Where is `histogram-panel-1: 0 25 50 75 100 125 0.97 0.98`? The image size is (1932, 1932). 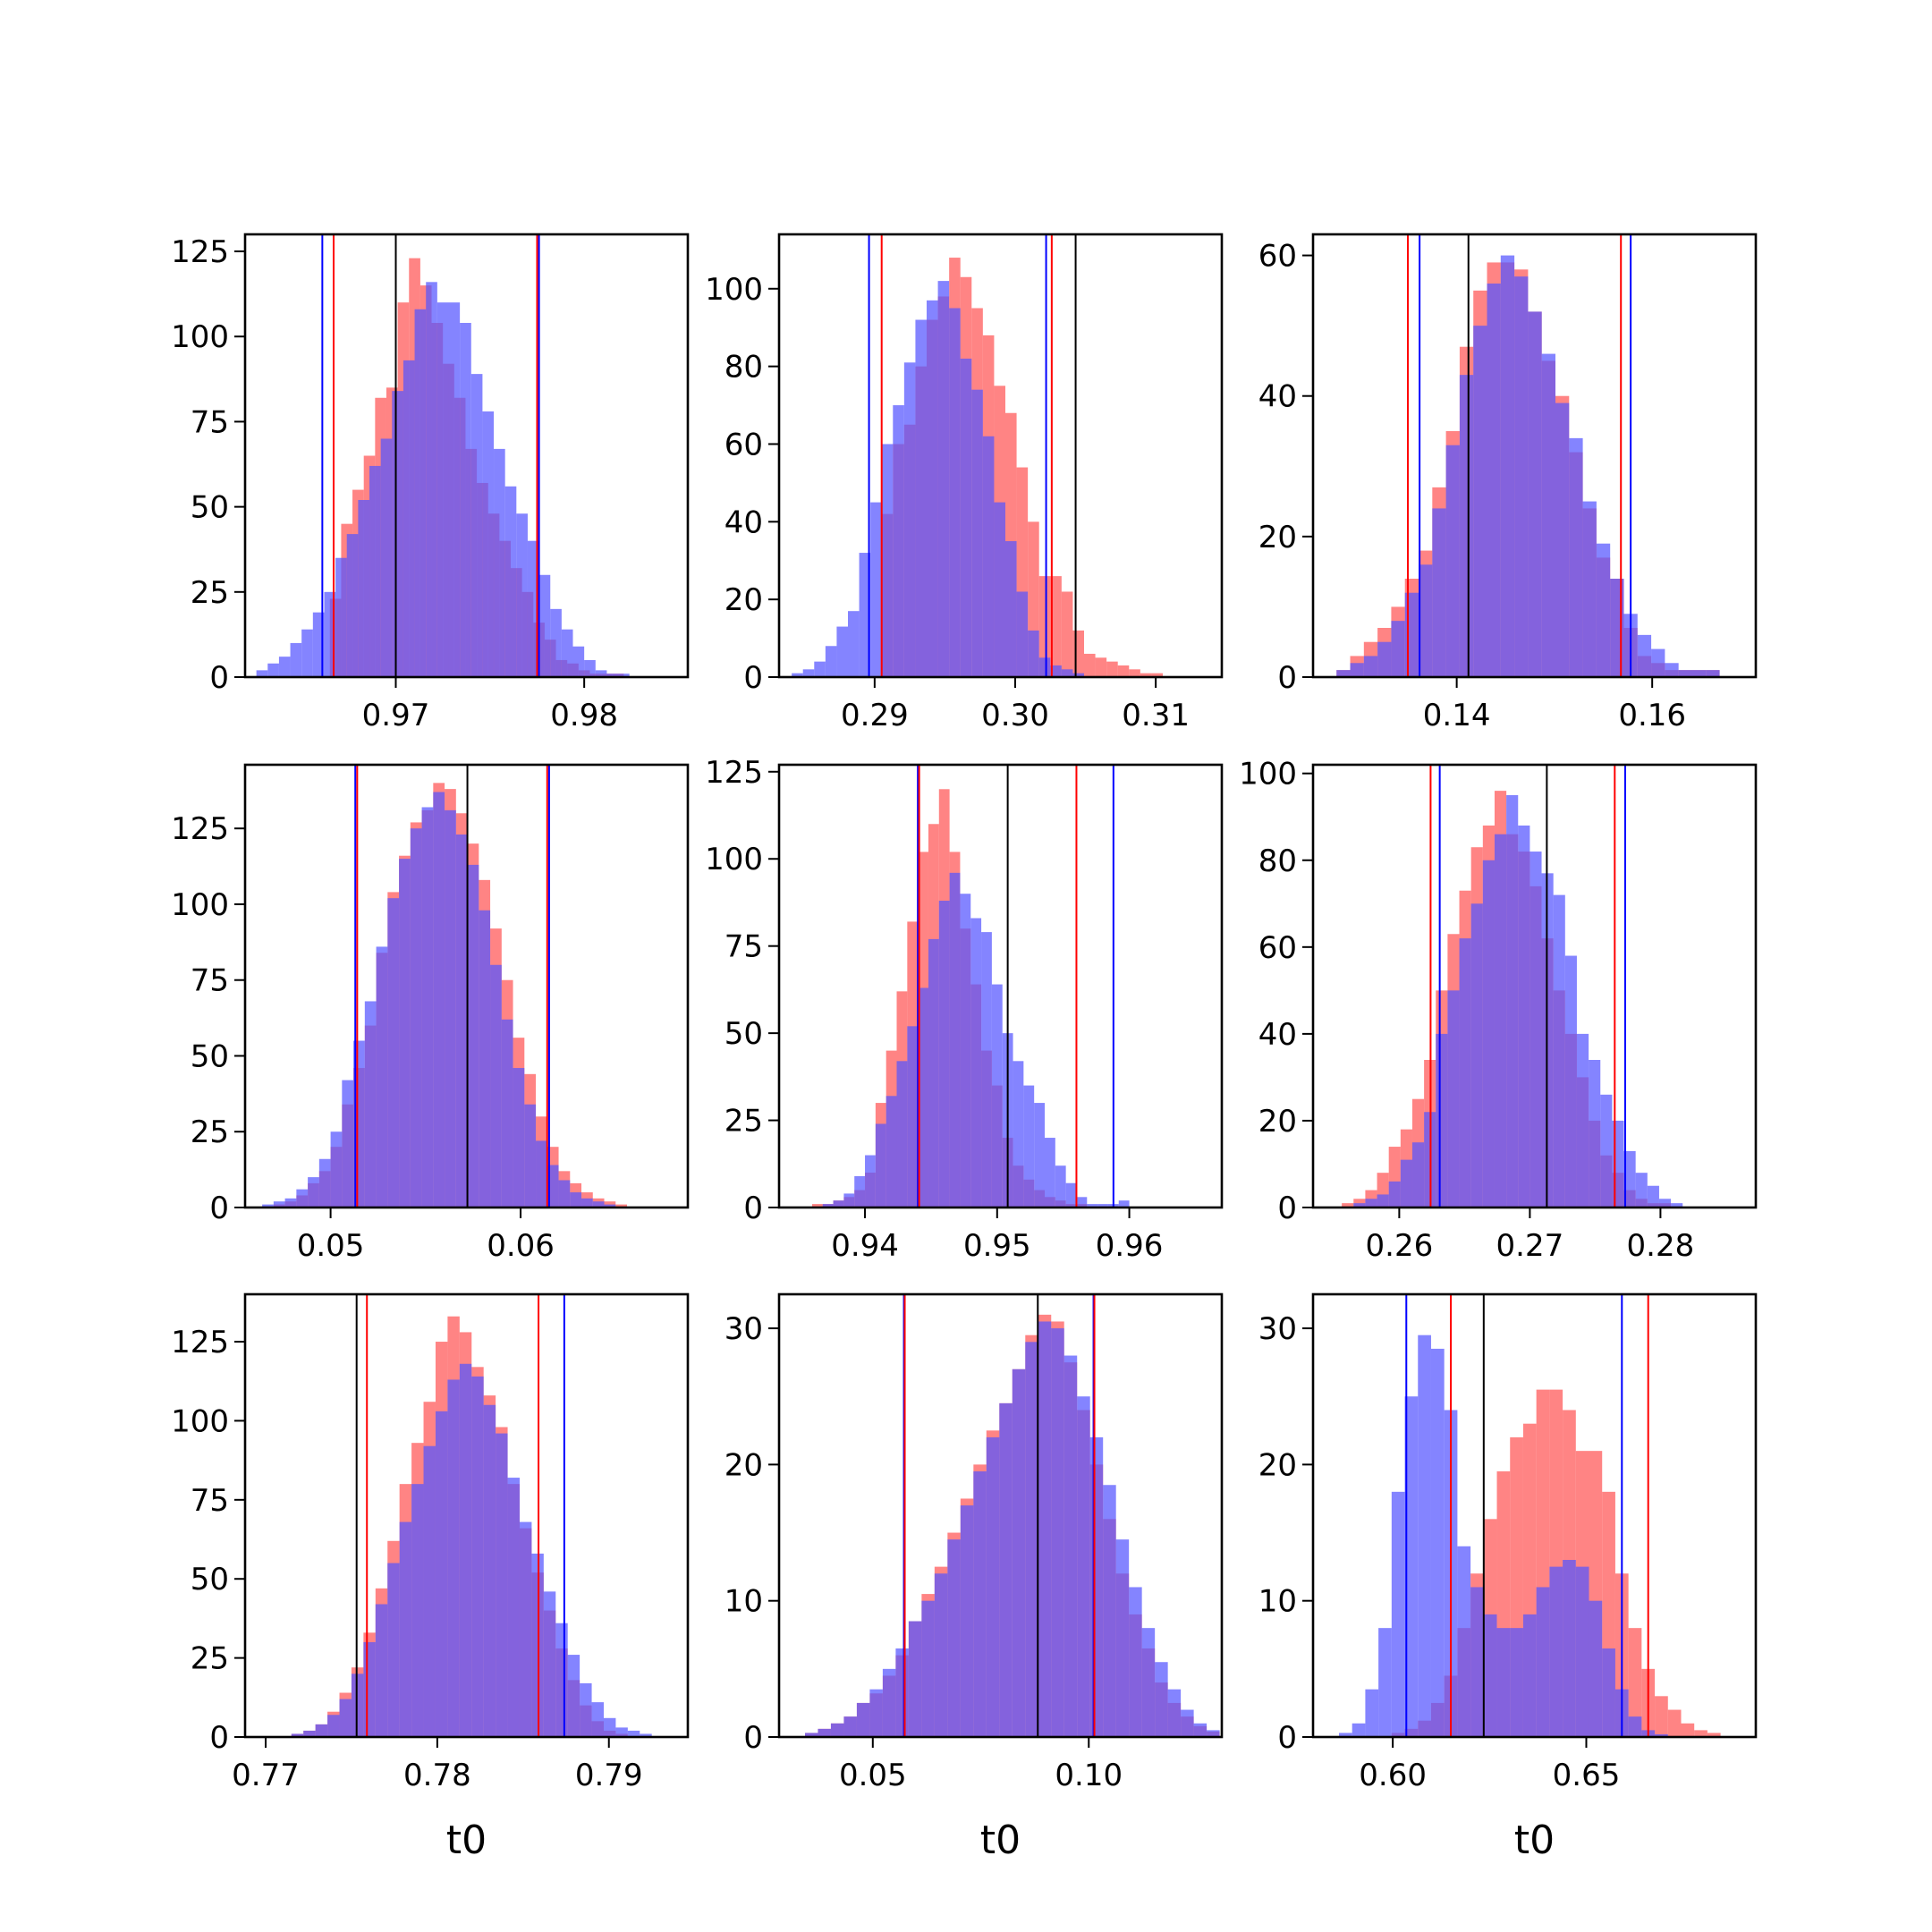 histogram-panel-1: 0 25 50 75 100 125 0.97 0.98 is located at coordinates (430, 483).